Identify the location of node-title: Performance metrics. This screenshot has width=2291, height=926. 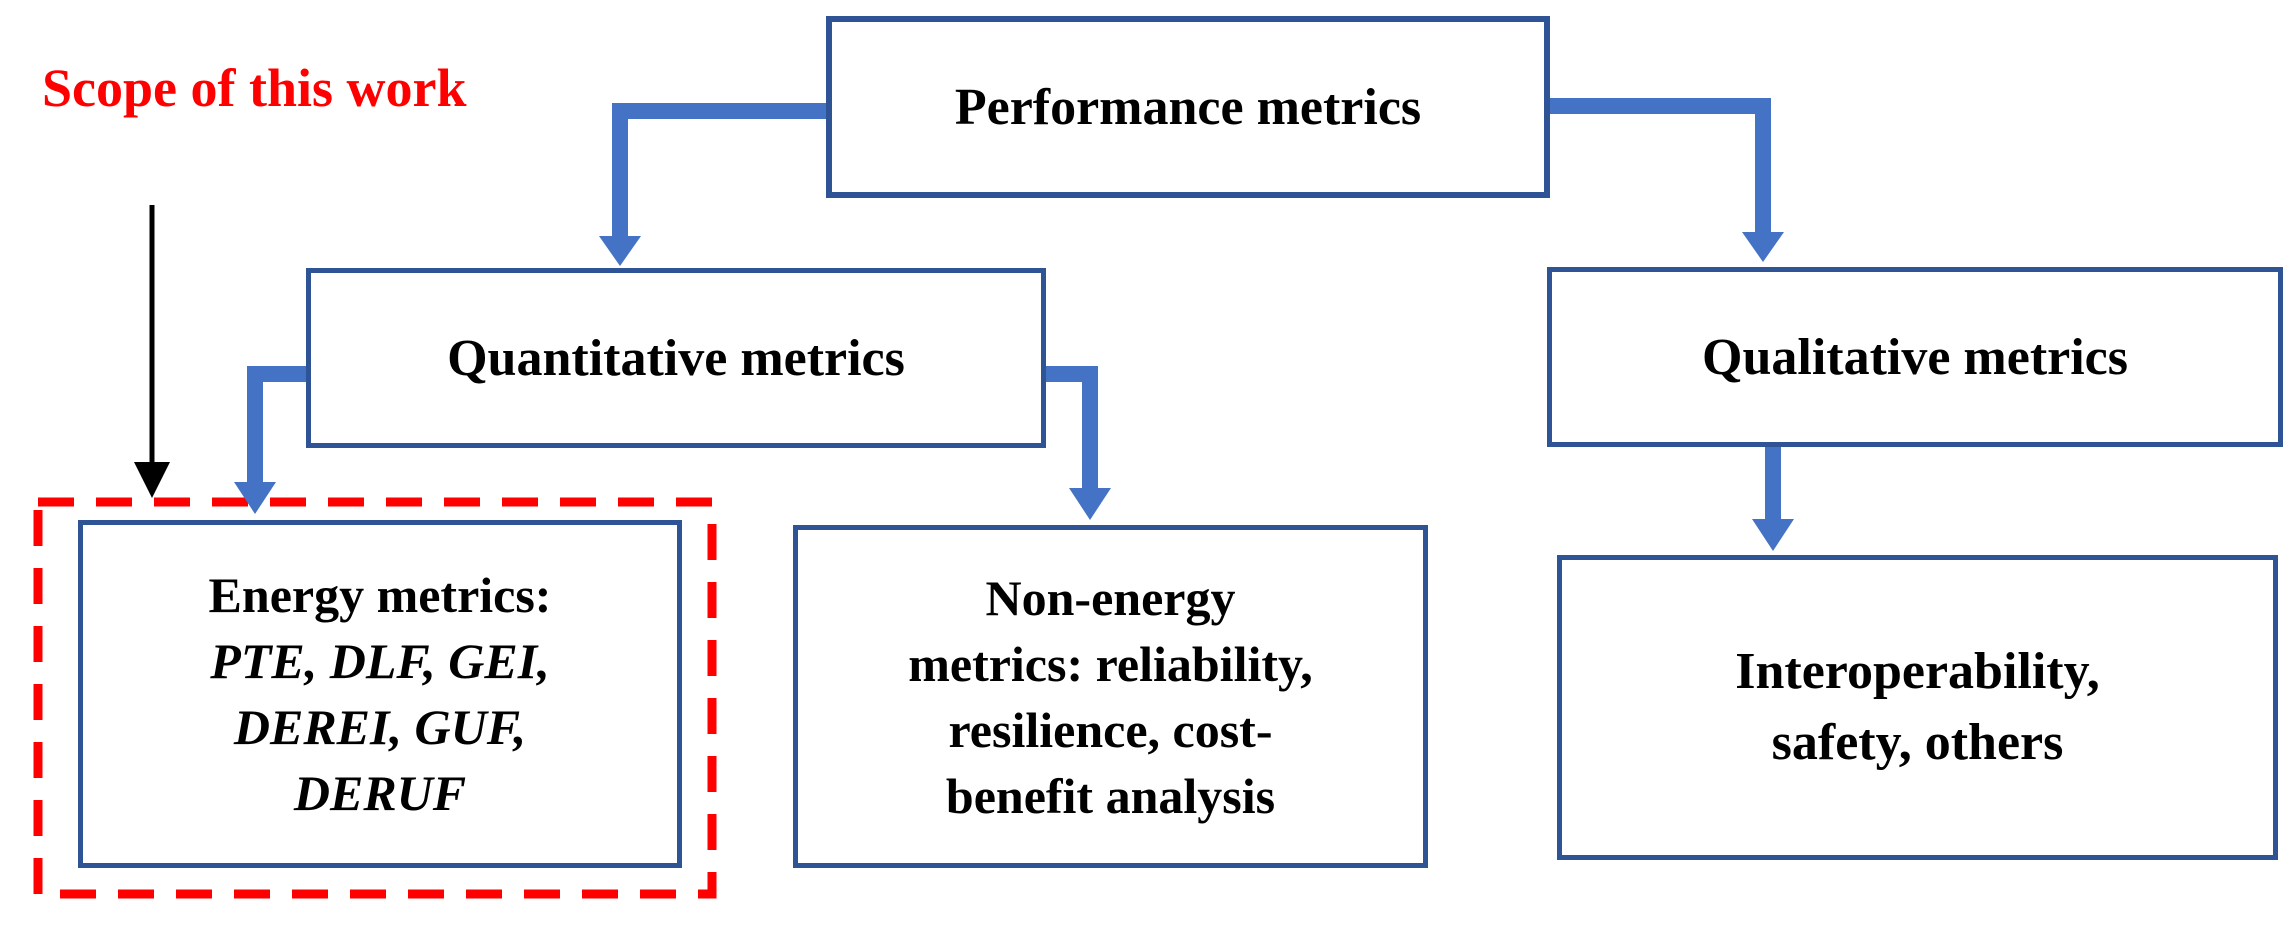
(1188, 107).